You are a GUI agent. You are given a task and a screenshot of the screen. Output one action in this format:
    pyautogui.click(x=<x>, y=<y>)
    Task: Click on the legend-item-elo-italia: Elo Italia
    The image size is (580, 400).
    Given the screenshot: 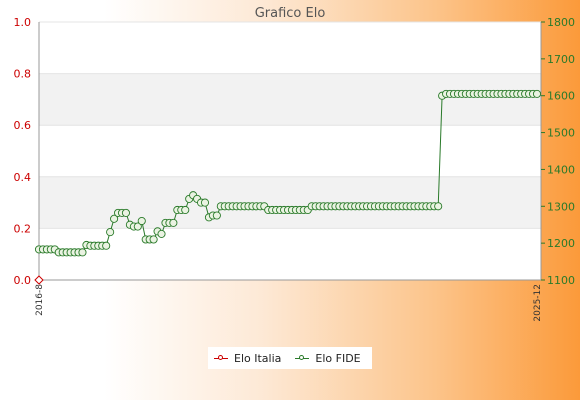 What is the action you would take?
    pyautogui.click(x=247, y=358)
    